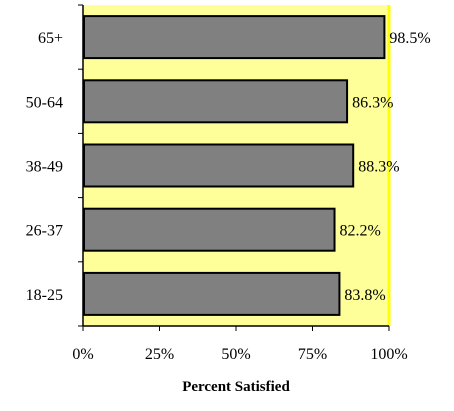  I want to click on data-label: 83.8%, so click(364, 295).